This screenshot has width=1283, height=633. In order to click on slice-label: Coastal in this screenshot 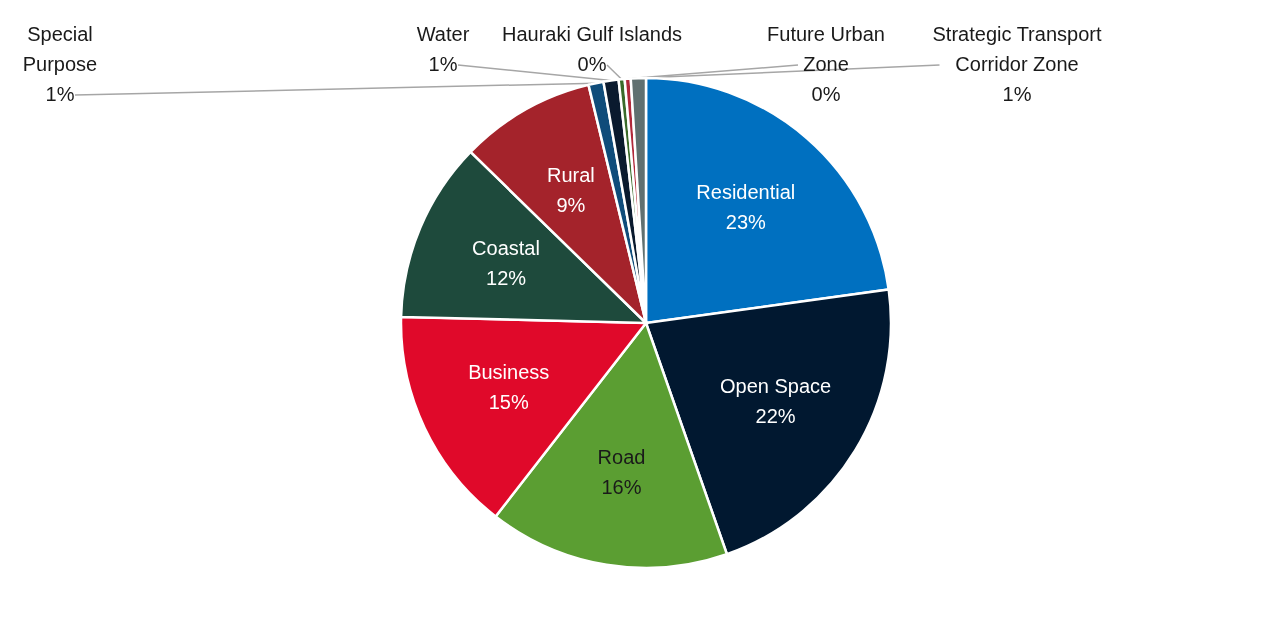, I will do `click(506, 248)`.